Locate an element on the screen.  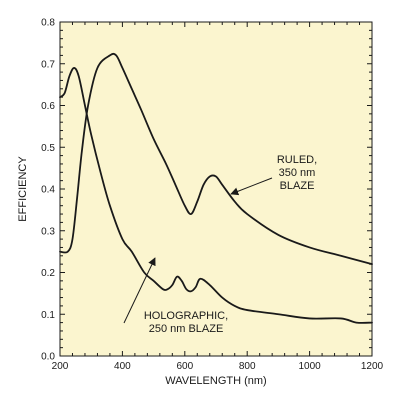
annotation-ruled: RULED, 350 nm BLAZE is located at coordinates (273, 175).